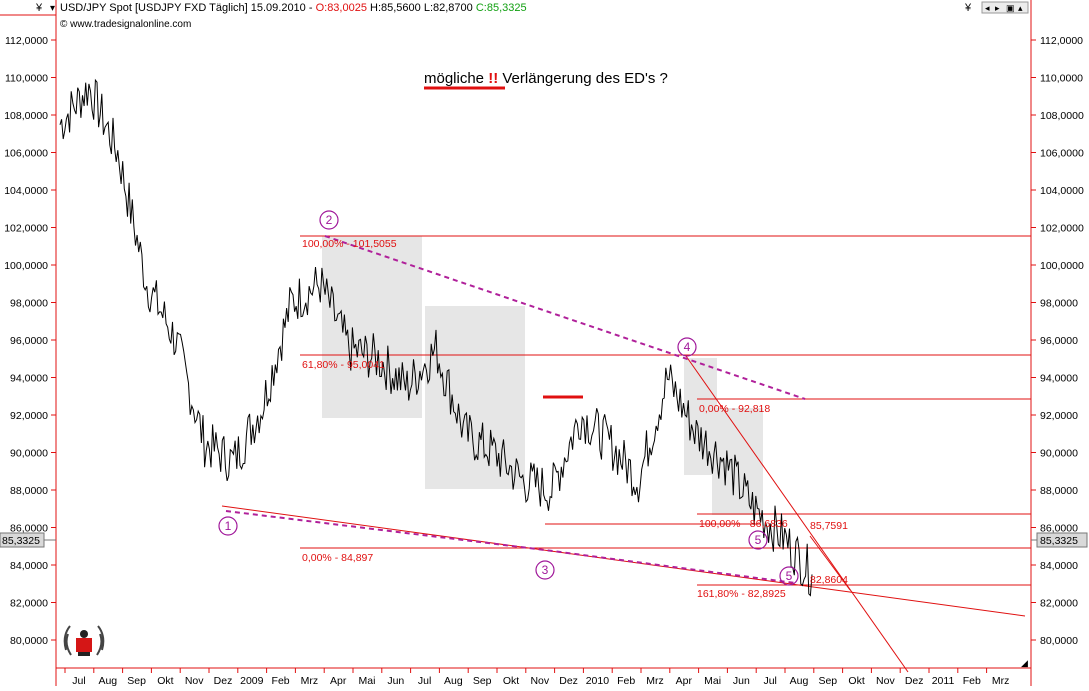 The width and height of the screenshot is (1089, 691). What do you see at coordinates (987, 8) in the screenshot?
I see `nav-left-icon: ◂` at bounding box center [987, 8].